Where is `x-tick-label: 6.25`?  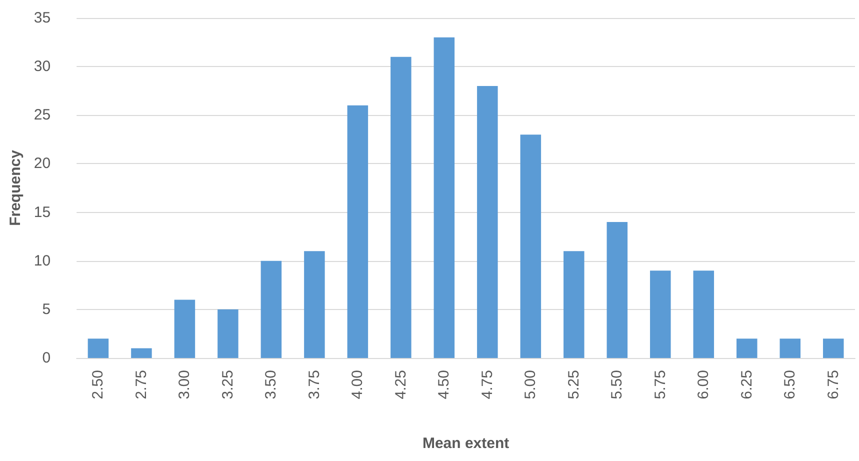
x-tick-label: 6.25 is located at coordinates (747, 385).